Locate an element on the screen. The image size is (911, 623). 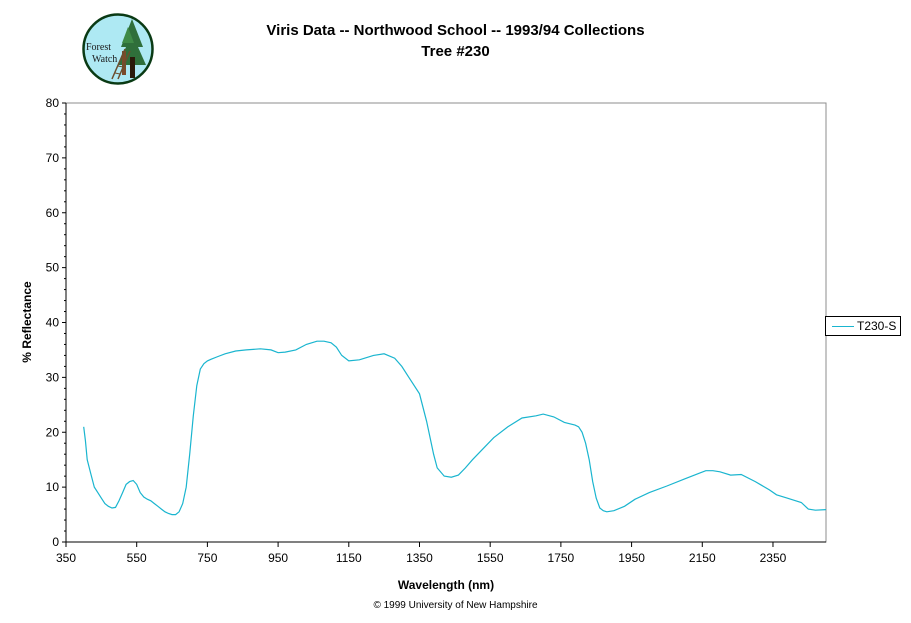
x-tick-label: 2350 is located at coordinates (773, 558).